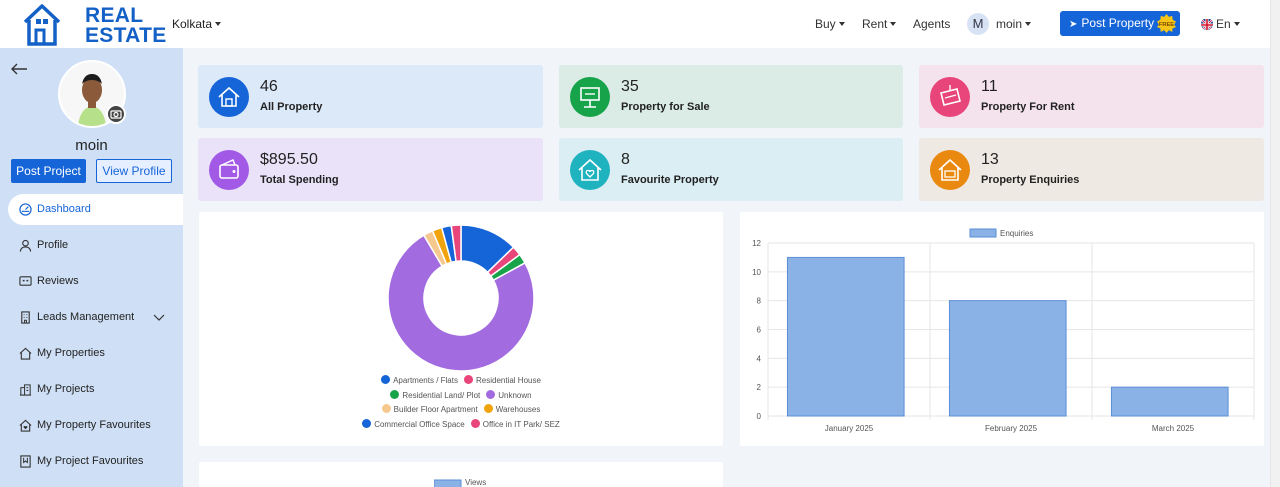 The image size is (1280, 487). I want to click on y-tick-label: 12, so click(756, 243).